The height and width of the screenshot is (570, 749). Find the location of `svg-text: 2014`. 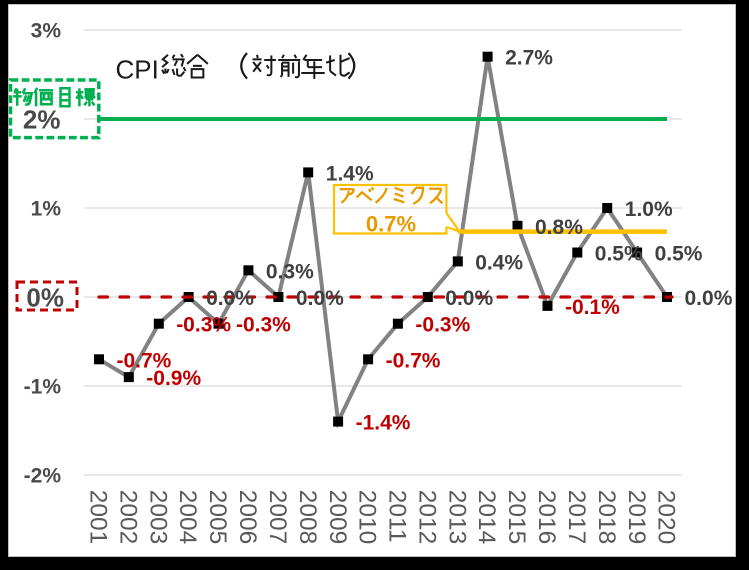

svg-text: 2014 is located at coordinates (486, 517).